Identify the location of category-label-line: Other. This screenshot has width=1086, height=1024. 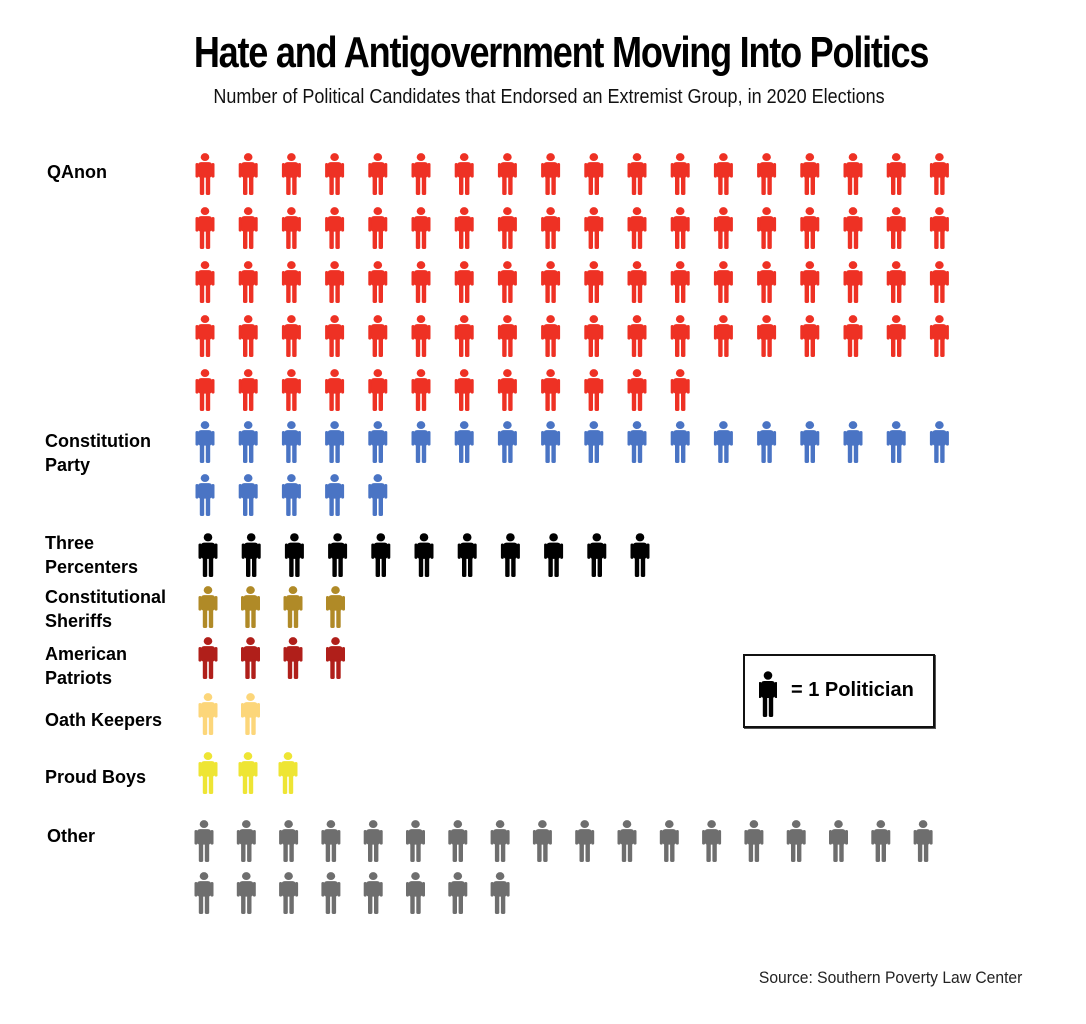
(71, 836).